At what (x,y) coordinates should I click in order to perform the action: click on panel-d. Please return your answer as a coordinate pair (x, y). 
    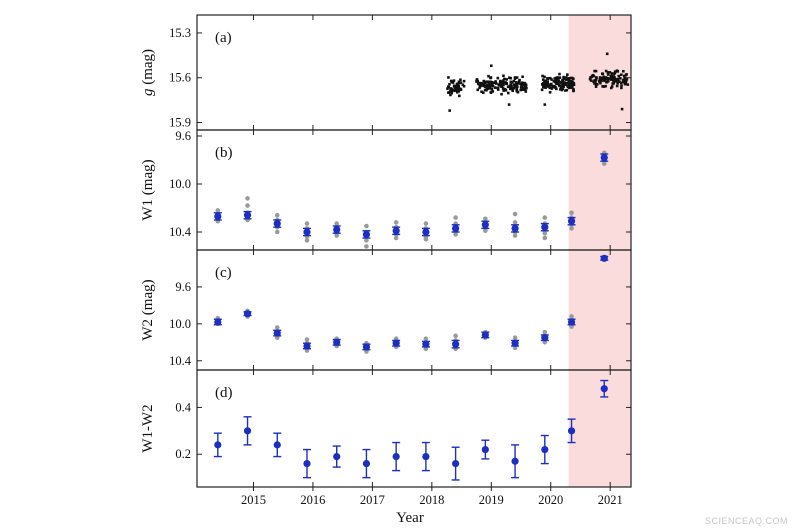
    Looking at the image, I should click on (411, 430).